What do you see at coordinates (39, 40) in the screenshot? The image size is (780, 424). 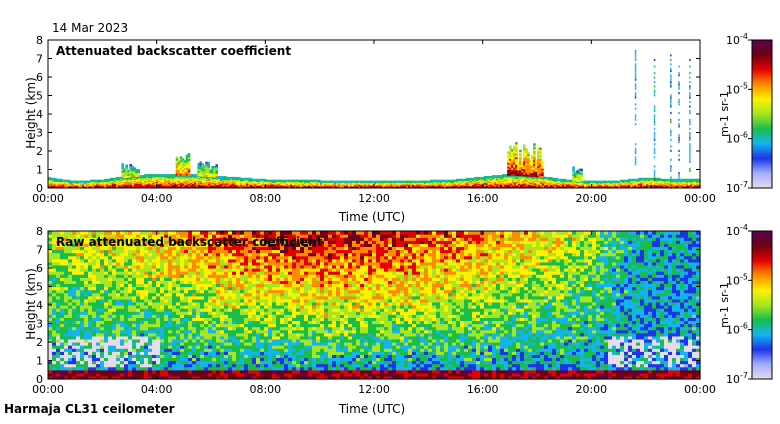 I see `y-tick-label: 8` at bounding box center [39, 40].